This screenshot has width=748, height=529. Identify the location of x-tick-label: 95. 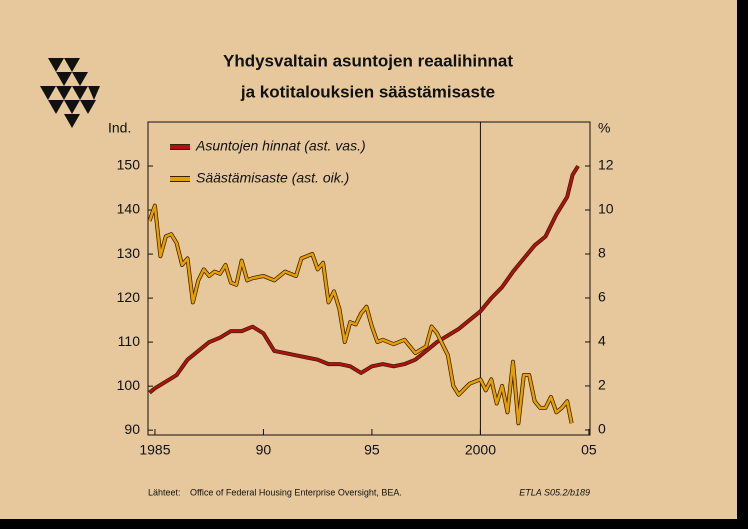
(372, 450).